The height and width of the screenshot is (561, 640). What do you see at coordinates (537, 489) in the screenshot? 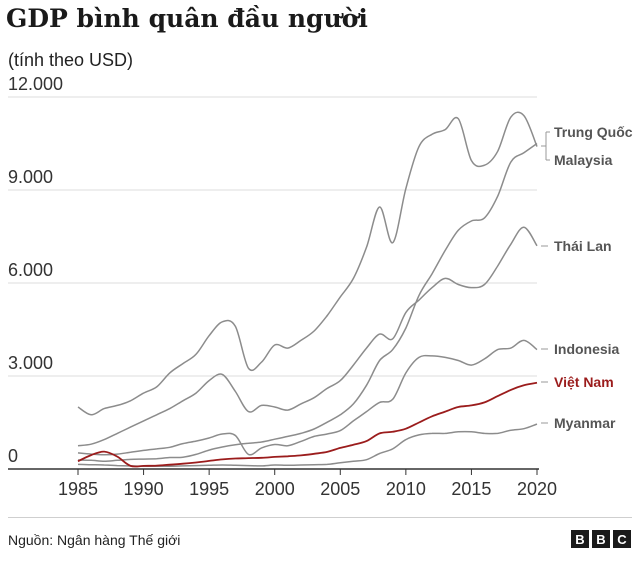
I see `x-tick-label: 2020` at bounding box center [537, 489].